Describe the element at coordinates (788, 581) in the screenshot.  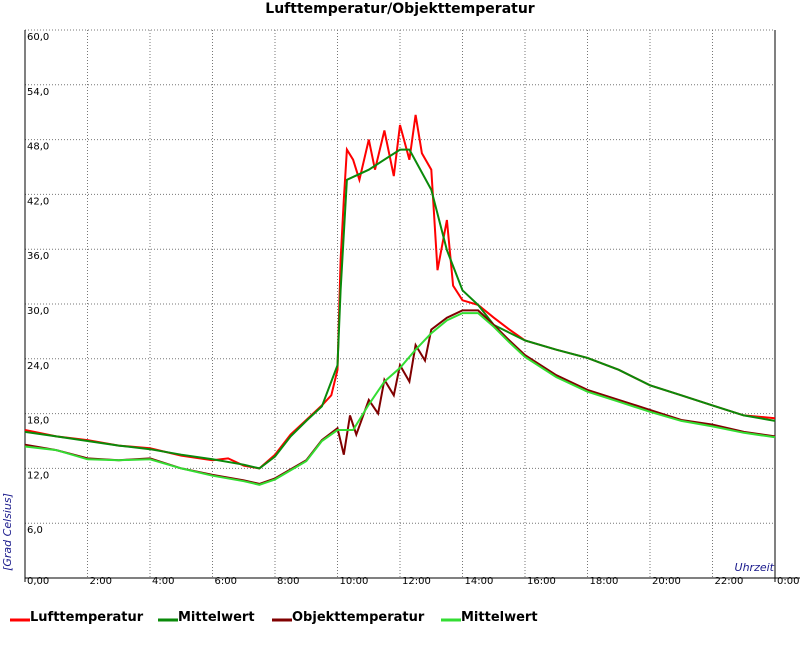
I see `x-tick-label: 0:00` at that location.